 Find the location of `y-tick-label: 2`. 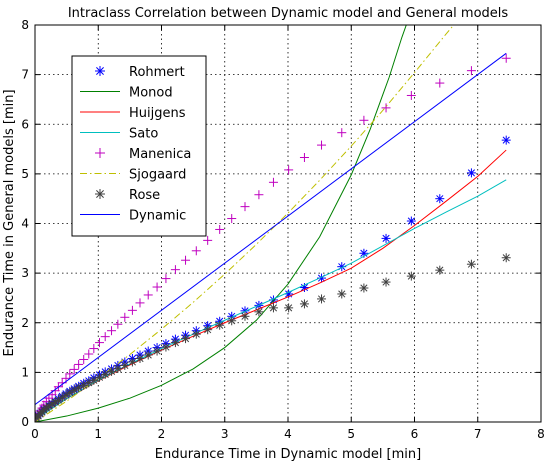

y-tick-label: 2 is located at coordinates (25, 323).